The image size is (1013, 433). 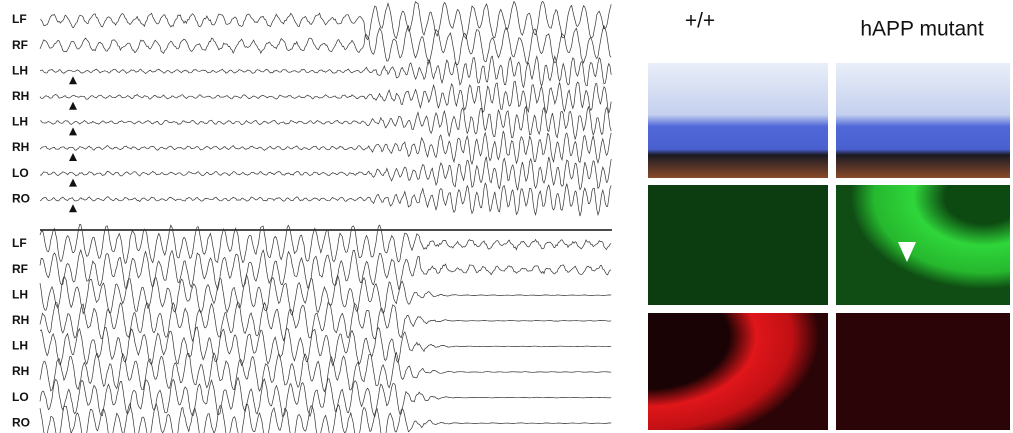 What do you see at coordinates (738, 245) in the screenshot?
I see `micrograph-green-wt` at bounding box center [738, 245].